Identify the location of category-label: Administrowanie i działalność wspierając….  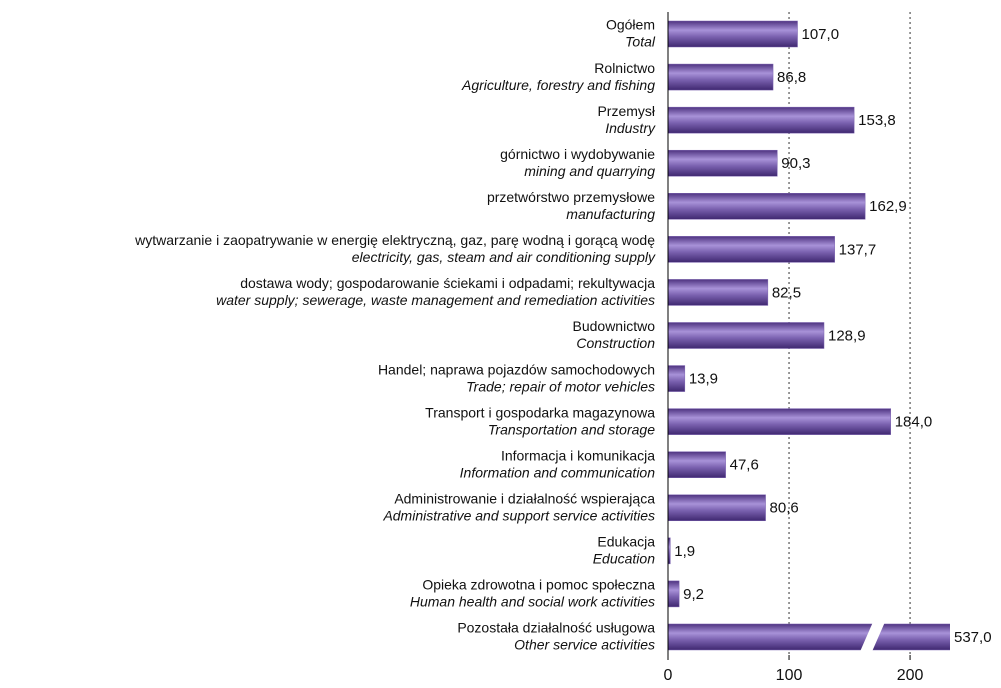
(524, 498).